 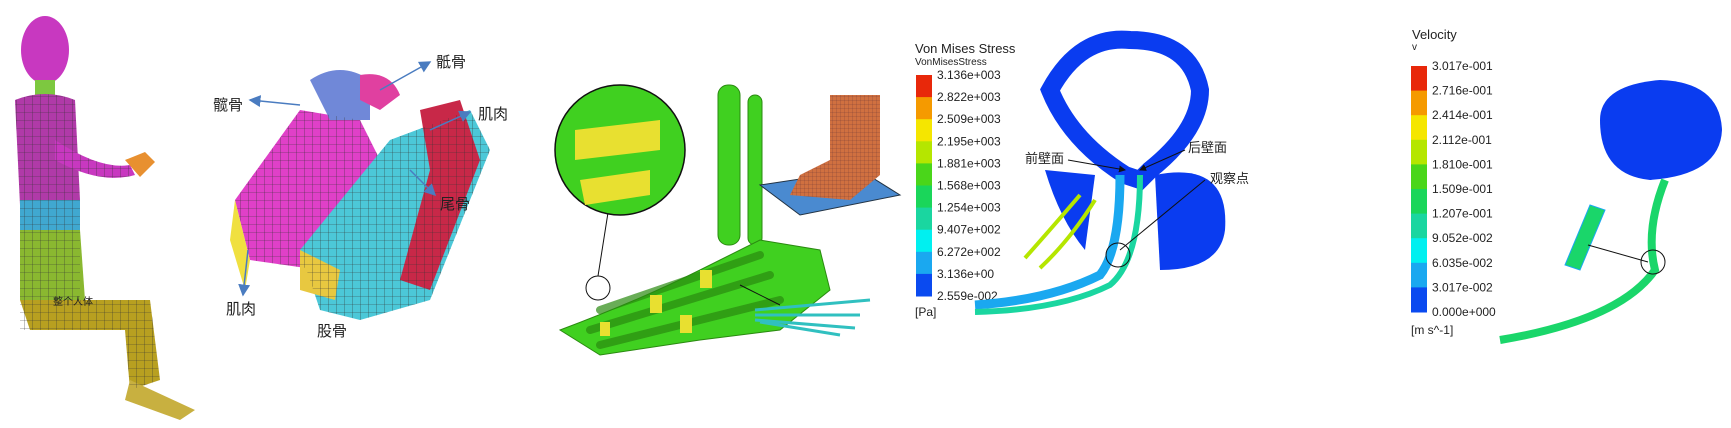 What do you see at coordinates (965, 48) in the screenshot?
I see `stress-legend-title: Von Mises Stress` at bounding box center [965, 48].